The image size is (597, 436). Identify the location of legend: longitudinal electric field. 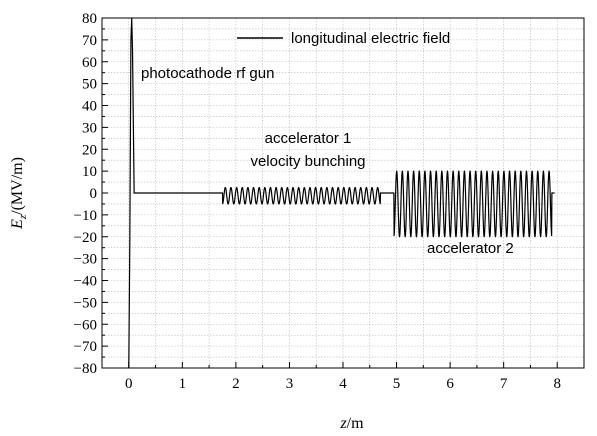
(343, 38).